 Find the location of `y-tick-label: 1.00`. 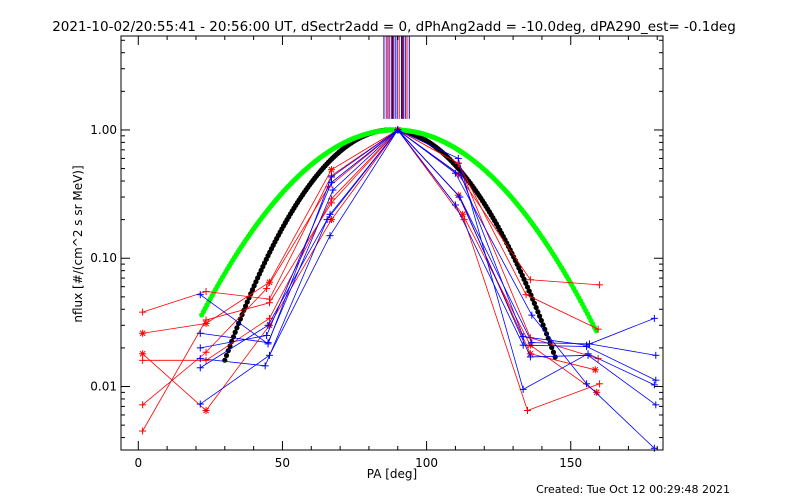

y-tick-label: 1.00 is located at coordinates (103, 130).